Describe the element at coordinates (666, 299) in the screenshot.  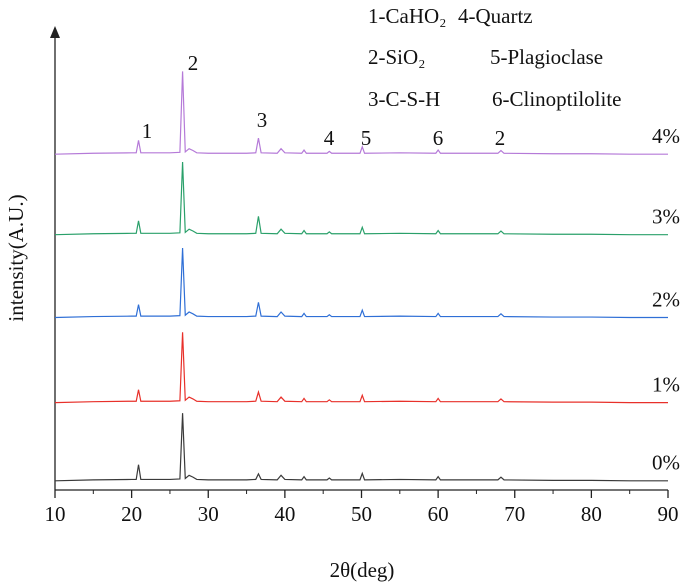
I see `series-label: 2%` at that location.